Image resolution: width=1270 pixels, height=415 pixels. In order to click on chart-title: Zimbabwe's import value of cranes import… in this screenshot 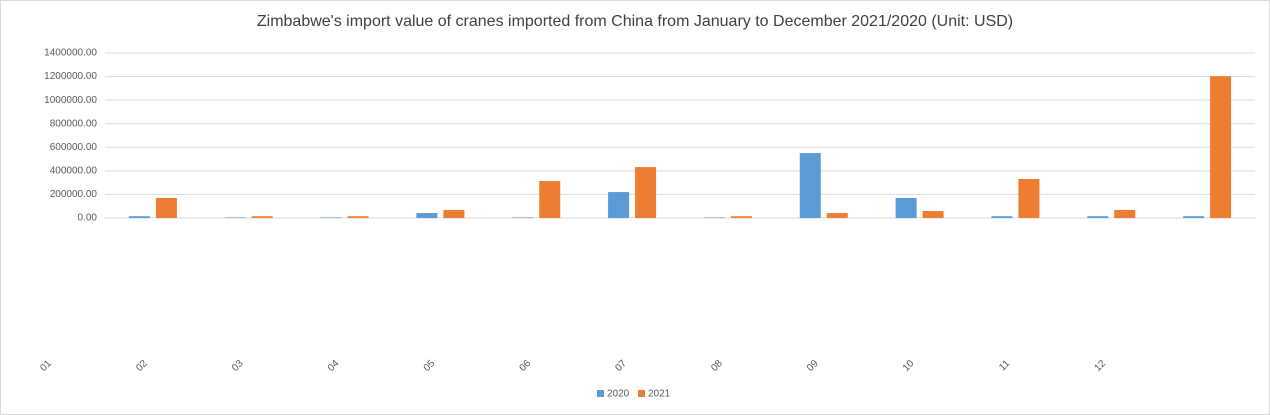, I will do `click(635, 21)`.